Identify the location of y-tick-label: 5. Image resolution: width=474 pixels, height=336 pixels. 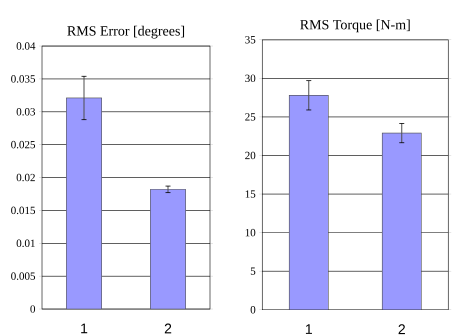
(253, 271).